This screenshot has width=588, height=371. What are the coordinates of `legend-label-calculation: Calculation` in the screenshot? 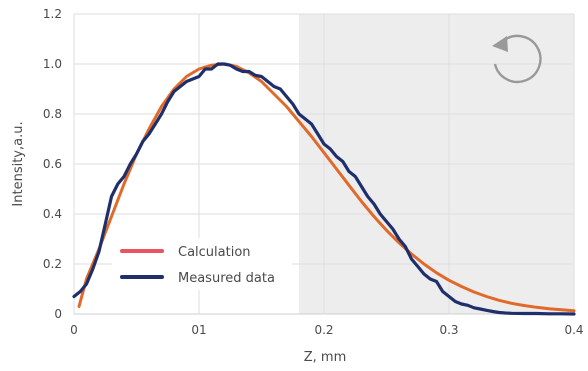 It's located at (214, 252).